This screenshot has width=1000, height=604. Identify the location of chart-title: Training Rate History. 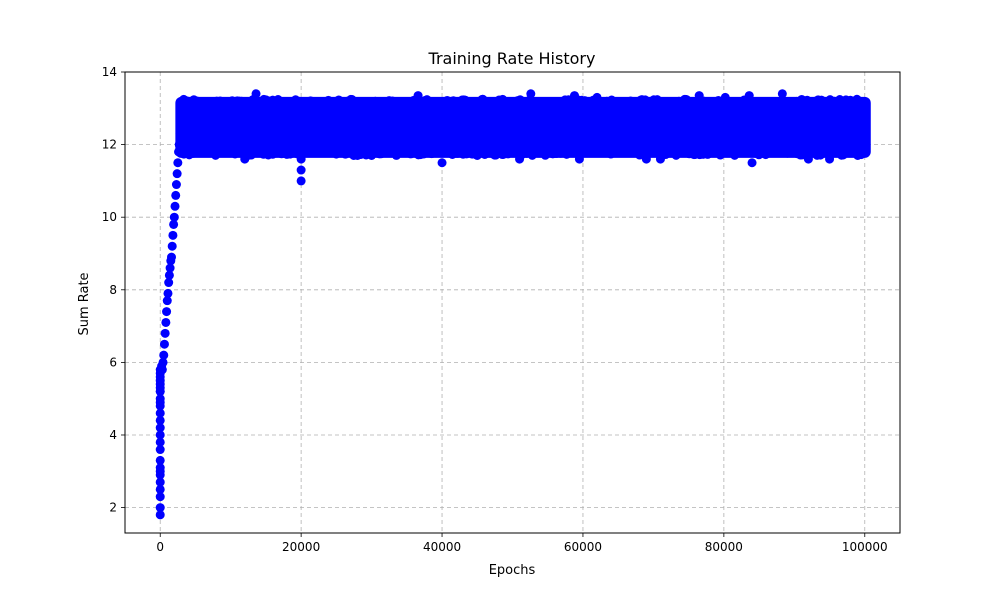
(512, 58).